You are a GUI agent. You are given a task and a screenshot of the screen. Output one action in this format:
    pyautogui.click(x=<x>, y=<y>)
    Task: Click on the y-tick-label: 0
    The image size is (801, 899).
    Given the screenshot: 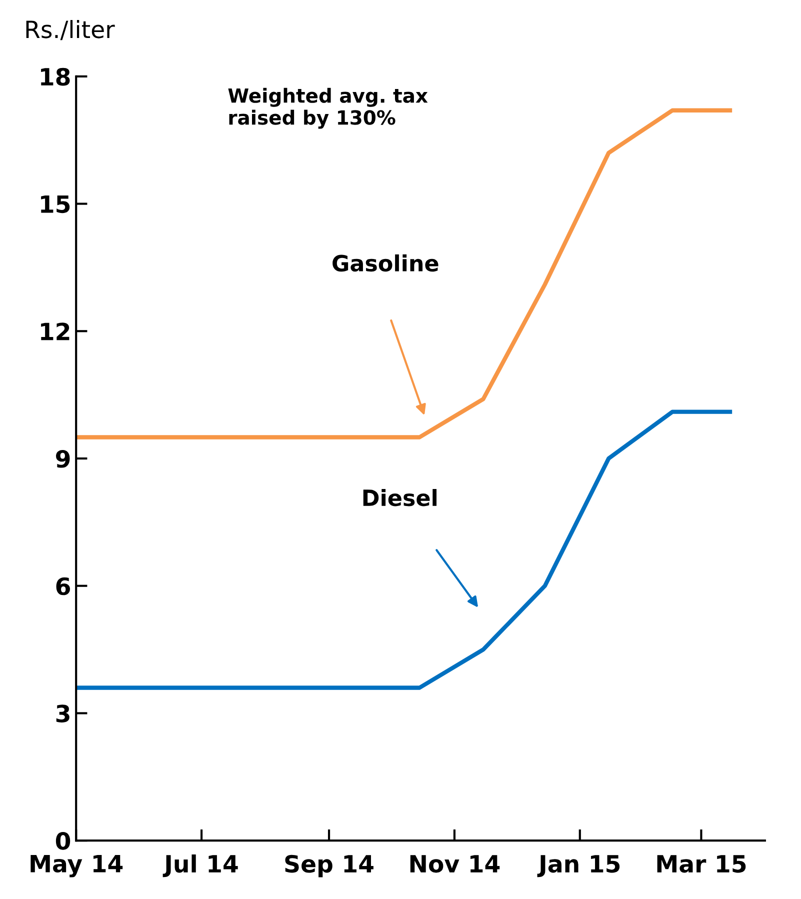 What is the action you would take?
    pyautogui.click(x=63, y=841)
    